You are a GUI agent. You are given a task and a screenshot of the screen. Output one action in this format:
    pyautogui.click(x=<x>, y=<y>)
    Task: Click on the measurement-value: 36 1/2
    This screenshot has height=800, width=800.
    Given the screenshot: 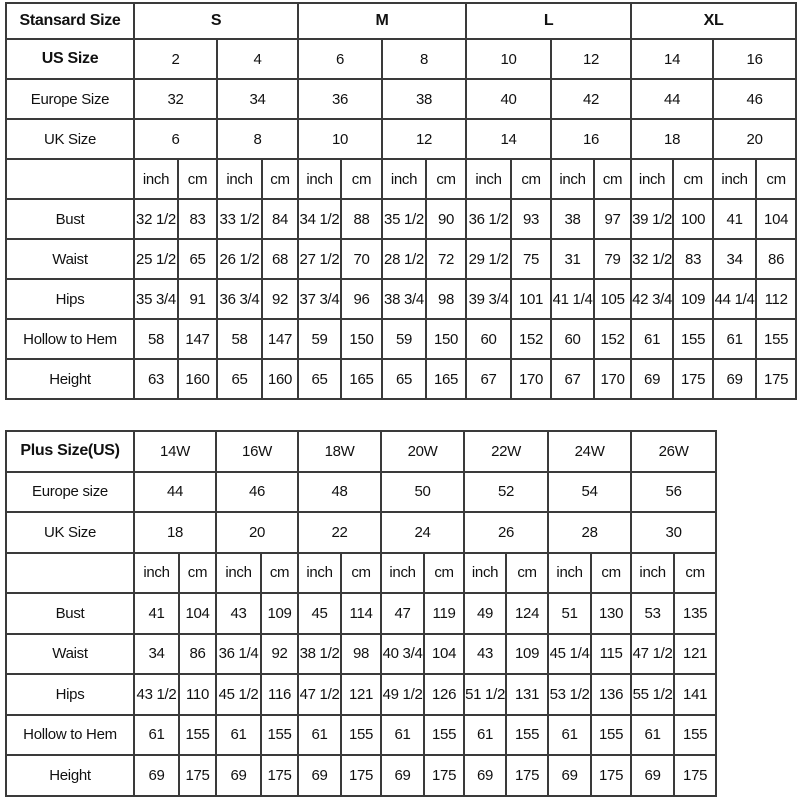 What is the action you would take?
    pyautogui.click(x=489, y=219)
    